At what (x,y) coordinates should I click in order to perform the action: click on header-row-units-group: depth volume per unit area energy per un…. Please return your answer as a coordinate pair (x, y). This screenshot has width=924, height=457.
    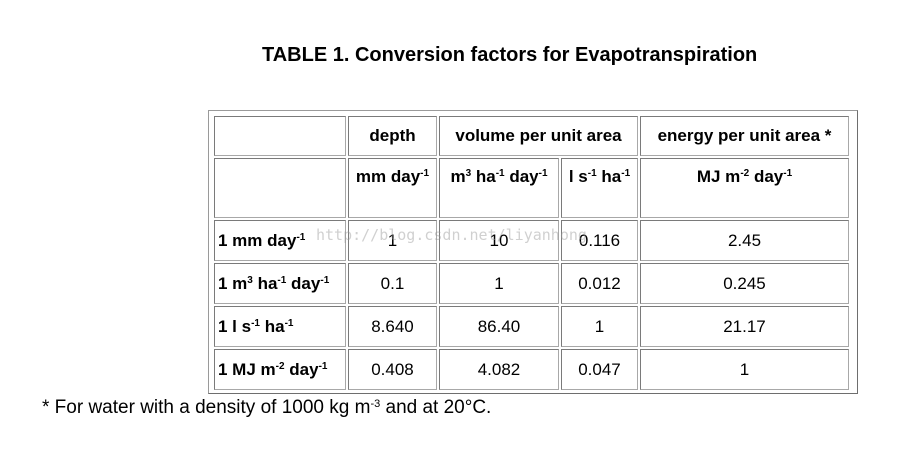
    Looking at the image, I should click on (531, 136).